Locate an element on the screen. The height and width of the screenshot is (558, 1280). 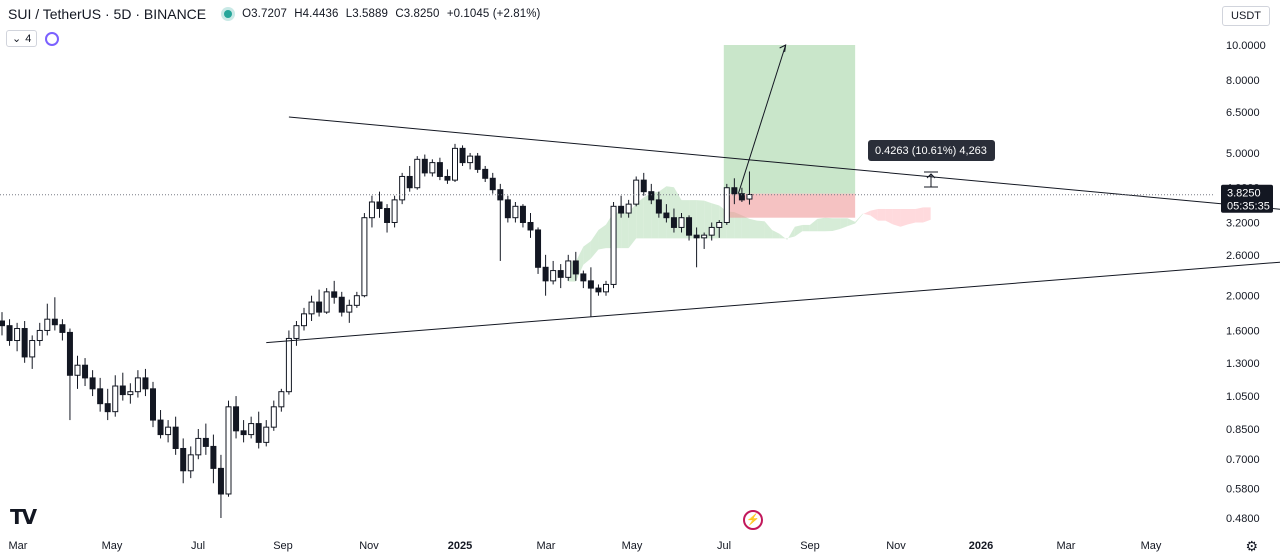
y-tick-label: 6.5000 is located at coordinates (1243, 113).